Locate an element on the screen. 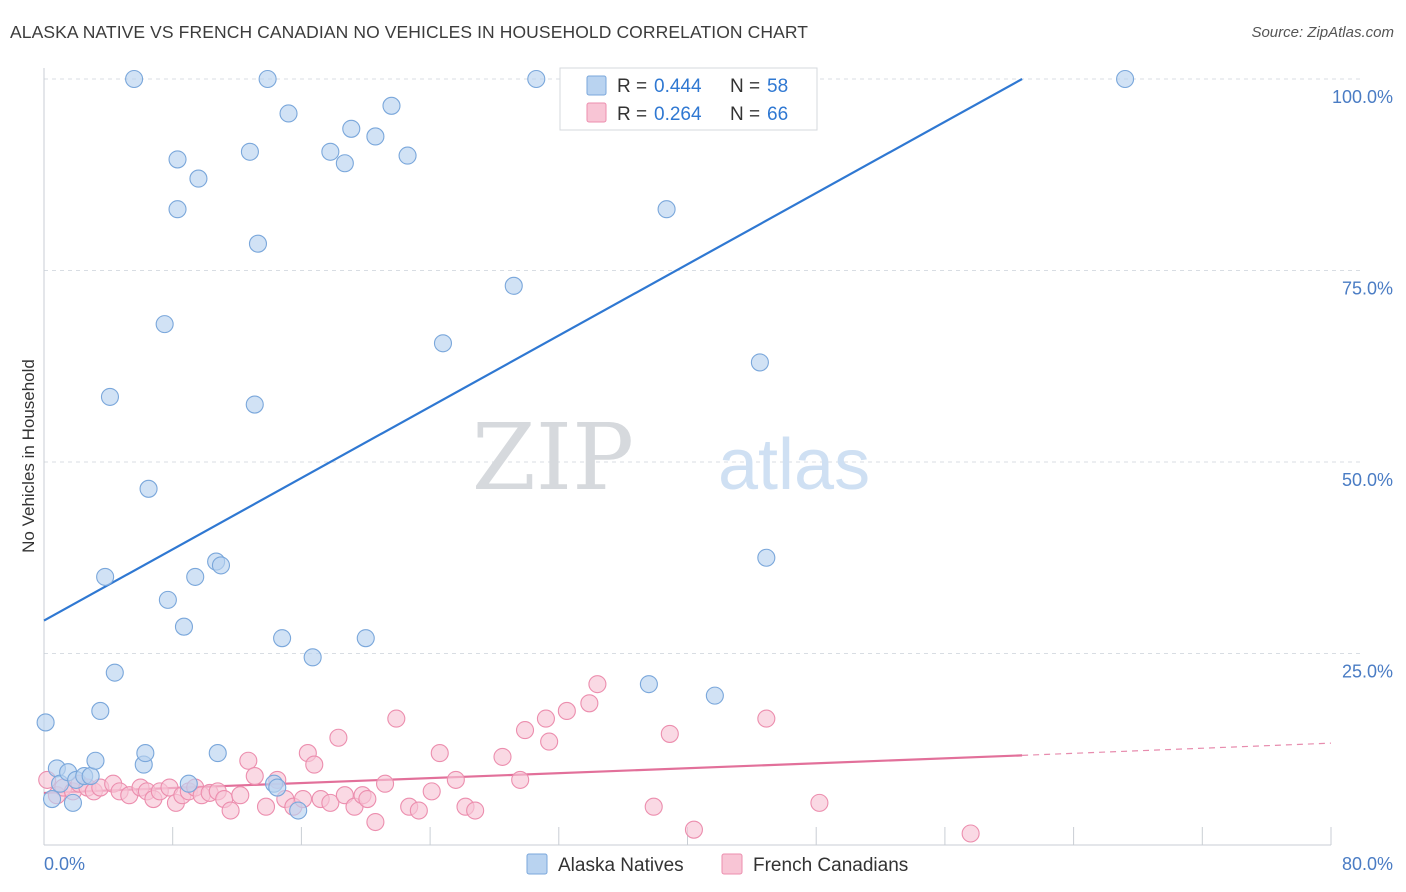  source-label: Source: ZipAtlas.com is located at coordinates (1322, 32).